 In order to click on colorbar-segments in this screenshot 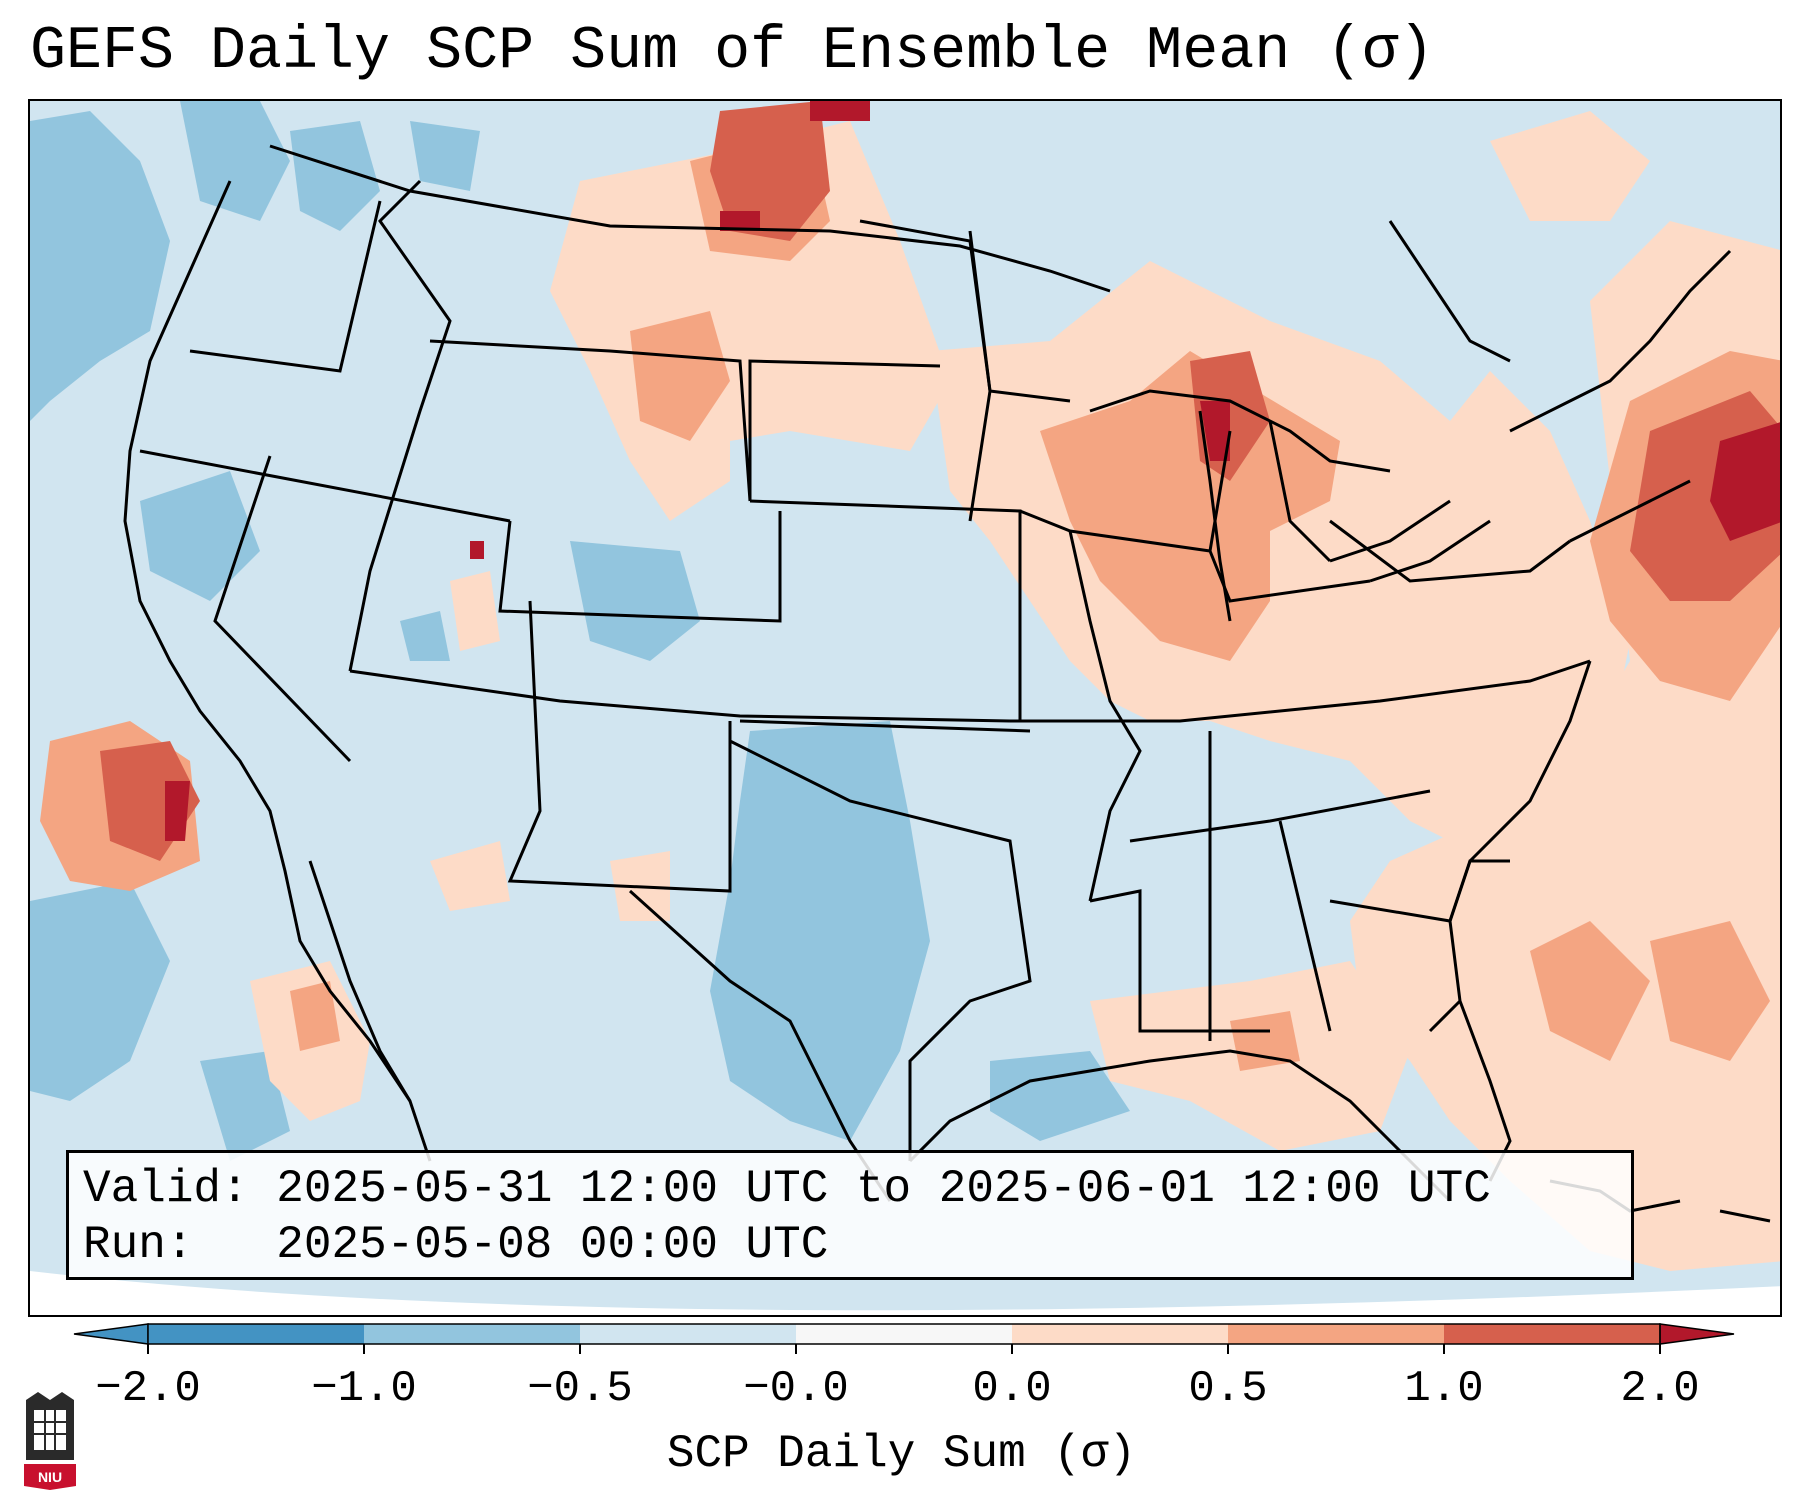, I will do `click(904, 1334)`.